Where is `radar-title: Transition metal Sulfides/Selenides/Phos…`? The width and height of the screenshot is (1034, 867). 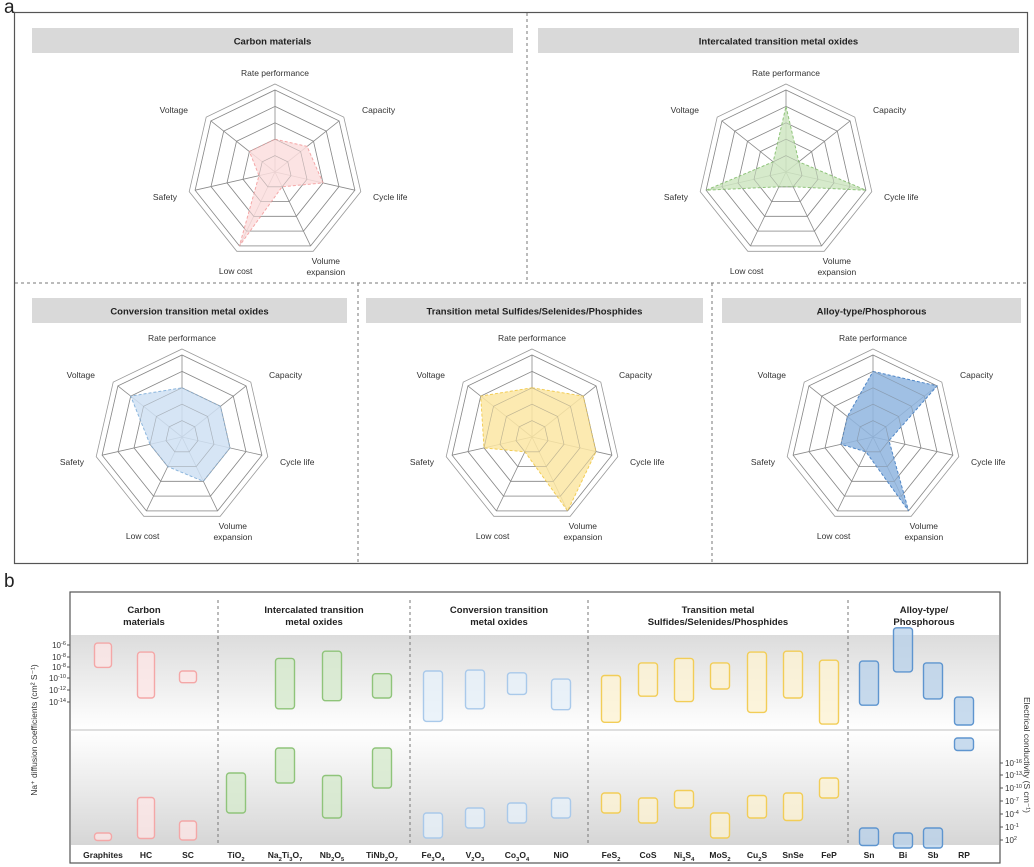
radar-title: Transition metal Sulfides/Selenides/Phos… is located at coordinates (535, 312).